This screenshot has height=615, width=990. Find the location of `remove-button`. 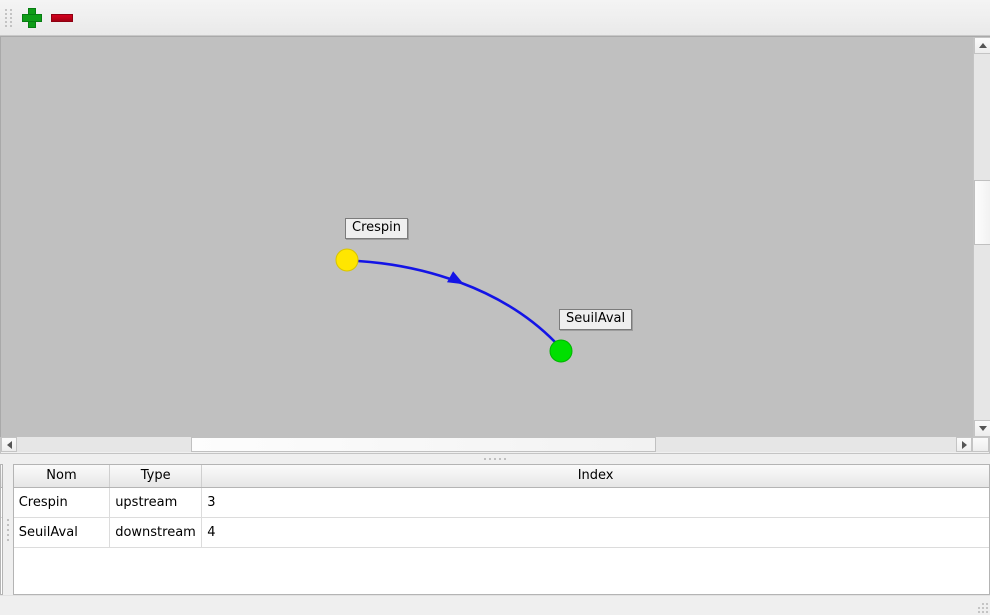

remove-button is located at coordinates (62, 18).